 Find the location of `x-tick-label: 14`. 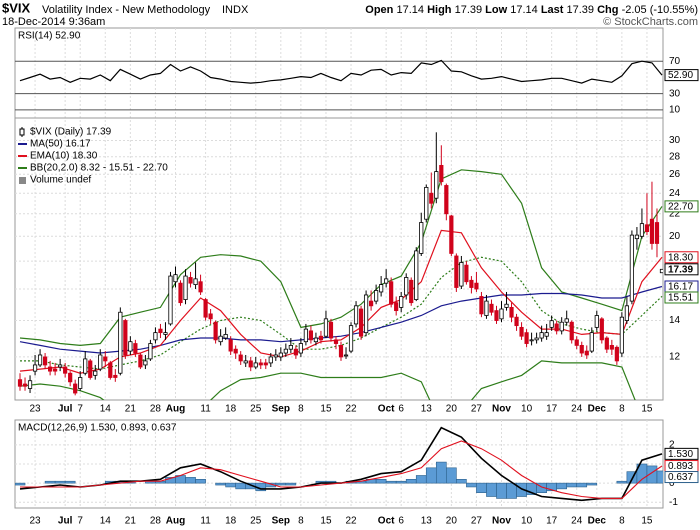

x-tick-label: 14 is located at coordinates (106, 521).